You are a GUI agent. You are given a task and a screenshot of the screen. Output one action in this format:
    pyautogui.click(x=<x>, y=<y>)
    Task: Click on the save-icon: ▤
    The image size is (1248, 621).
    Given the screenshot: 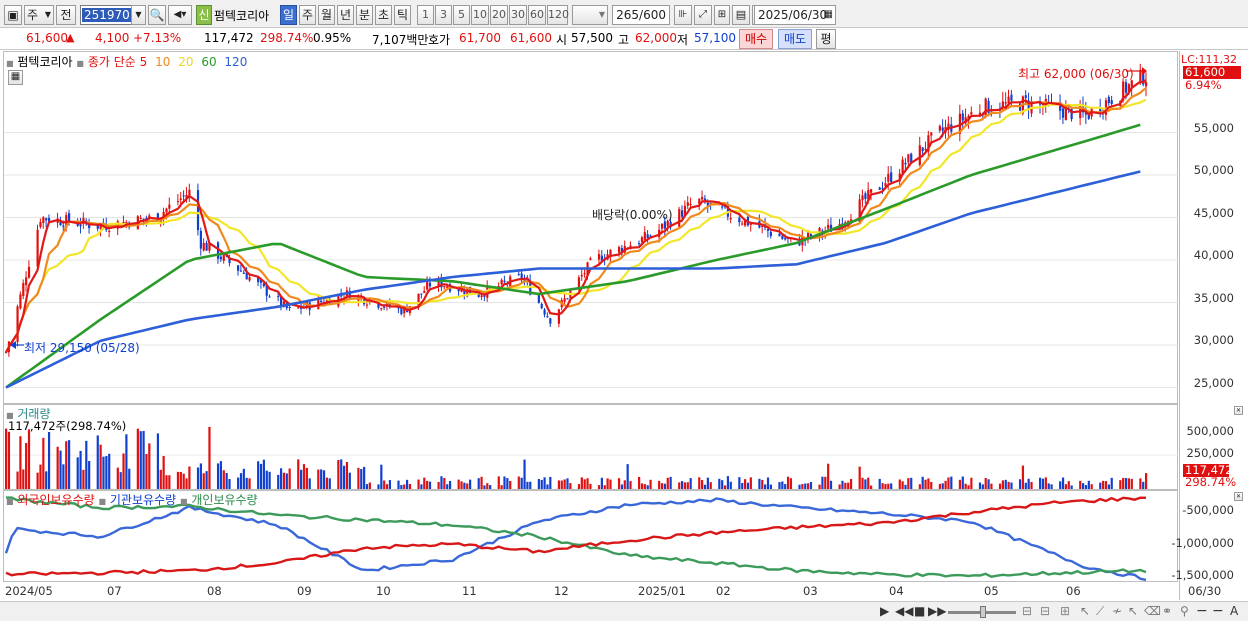 What is the action you would take?
    pyautogui.click(x=741, y=15)
    